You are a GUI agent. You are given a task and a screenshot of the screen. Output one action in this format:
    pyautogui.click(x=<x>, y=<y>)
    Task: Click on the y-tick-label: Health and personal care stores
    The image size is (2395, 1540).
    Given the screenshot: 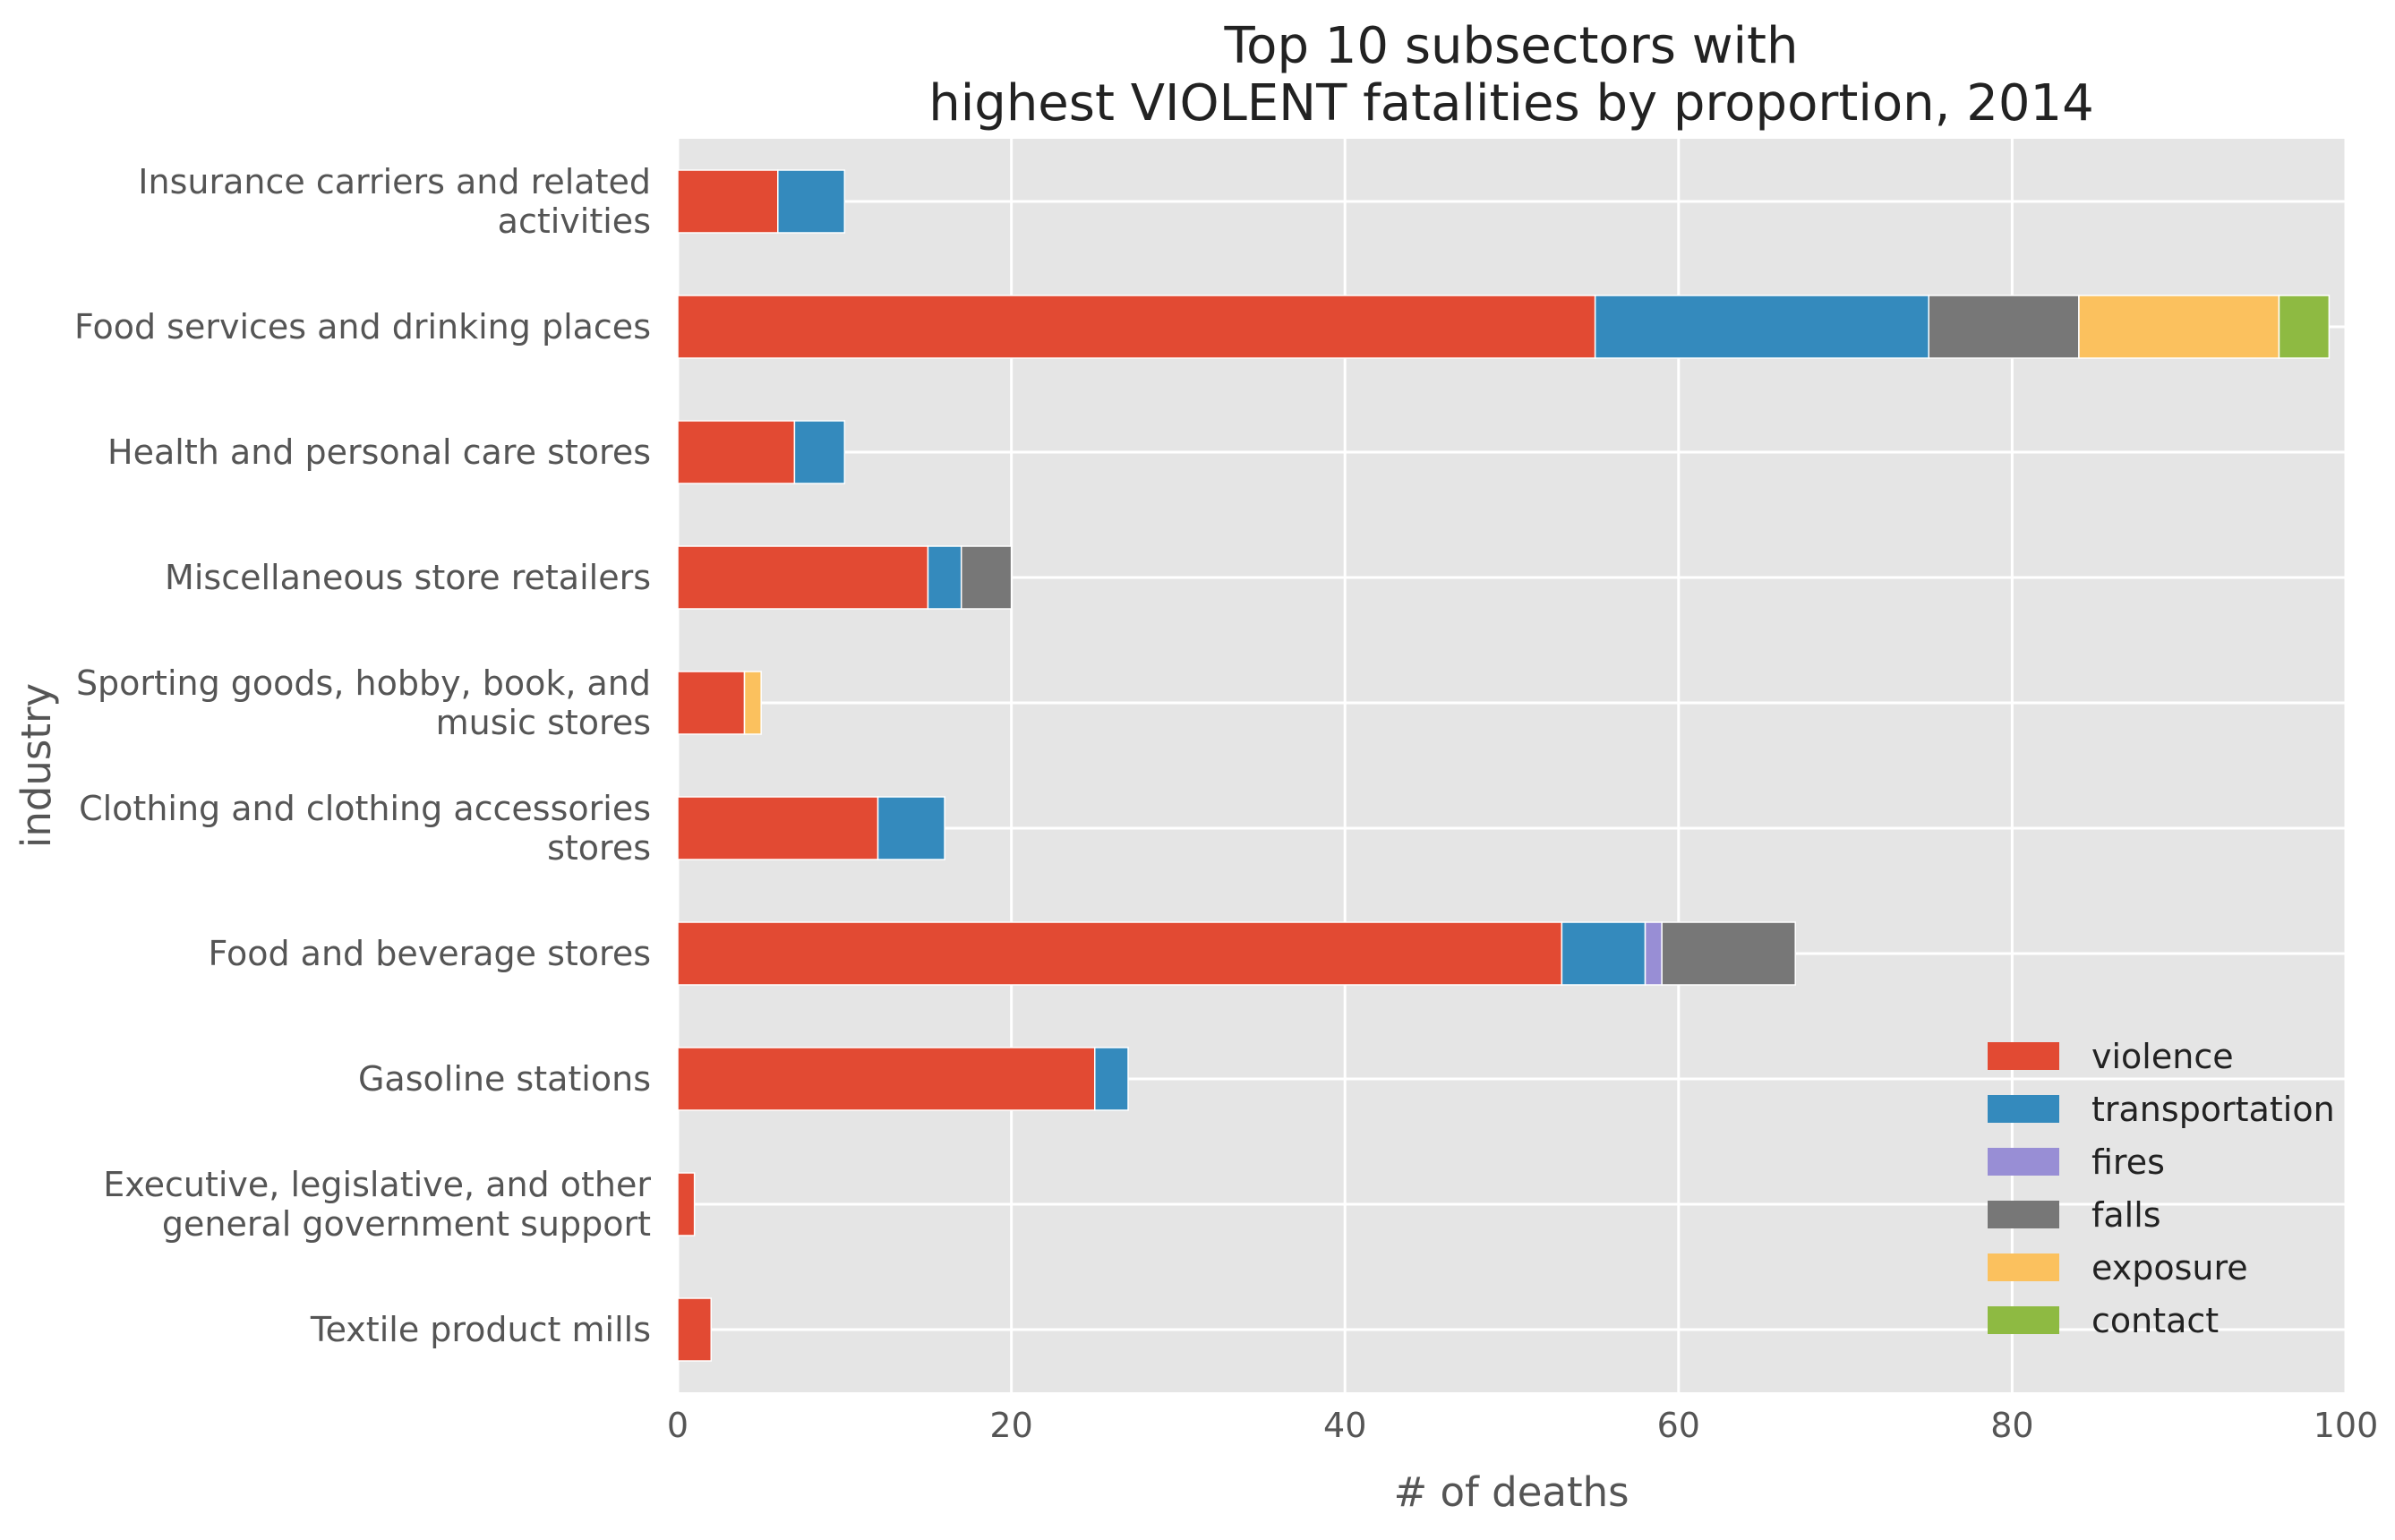 What is the action you would take?
    pyautogui.click(x=379, y=452)
    